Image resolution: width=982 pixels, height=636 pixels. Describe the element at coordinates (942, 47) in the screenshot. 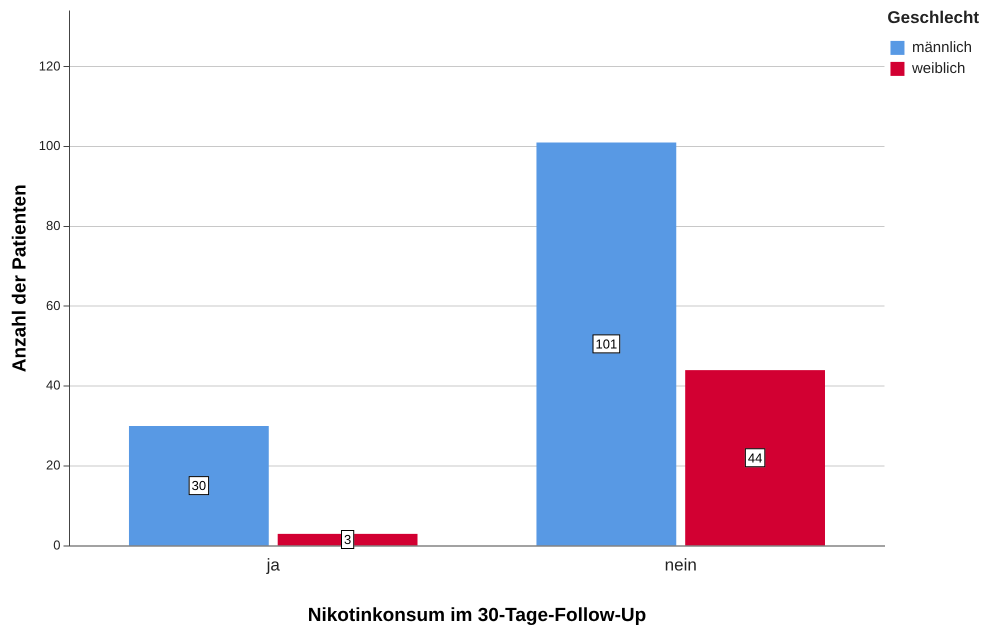

I see `legend-label: männlich` at that location.